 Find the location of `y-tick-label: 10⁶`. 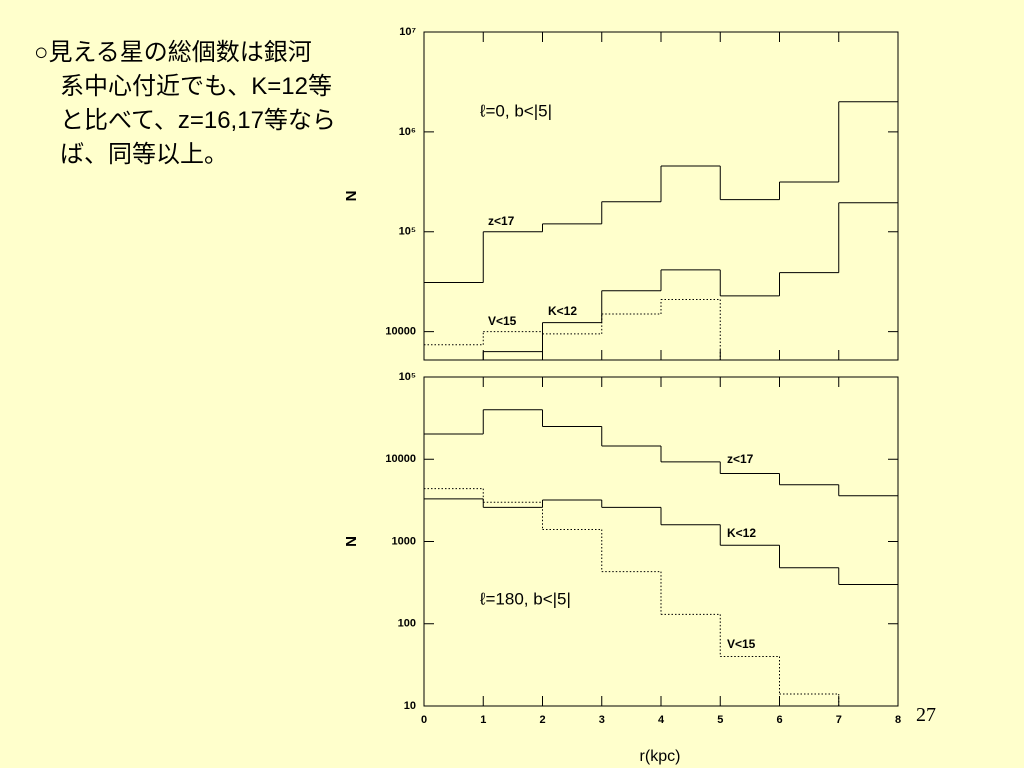

y-tick-label: 10⁶ is located at coordinates (407, 132).